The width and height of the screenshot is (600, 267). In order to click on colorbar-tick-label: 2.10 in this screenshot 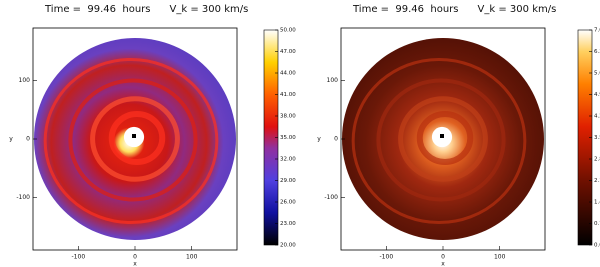, I will do `click(597, 181)`.